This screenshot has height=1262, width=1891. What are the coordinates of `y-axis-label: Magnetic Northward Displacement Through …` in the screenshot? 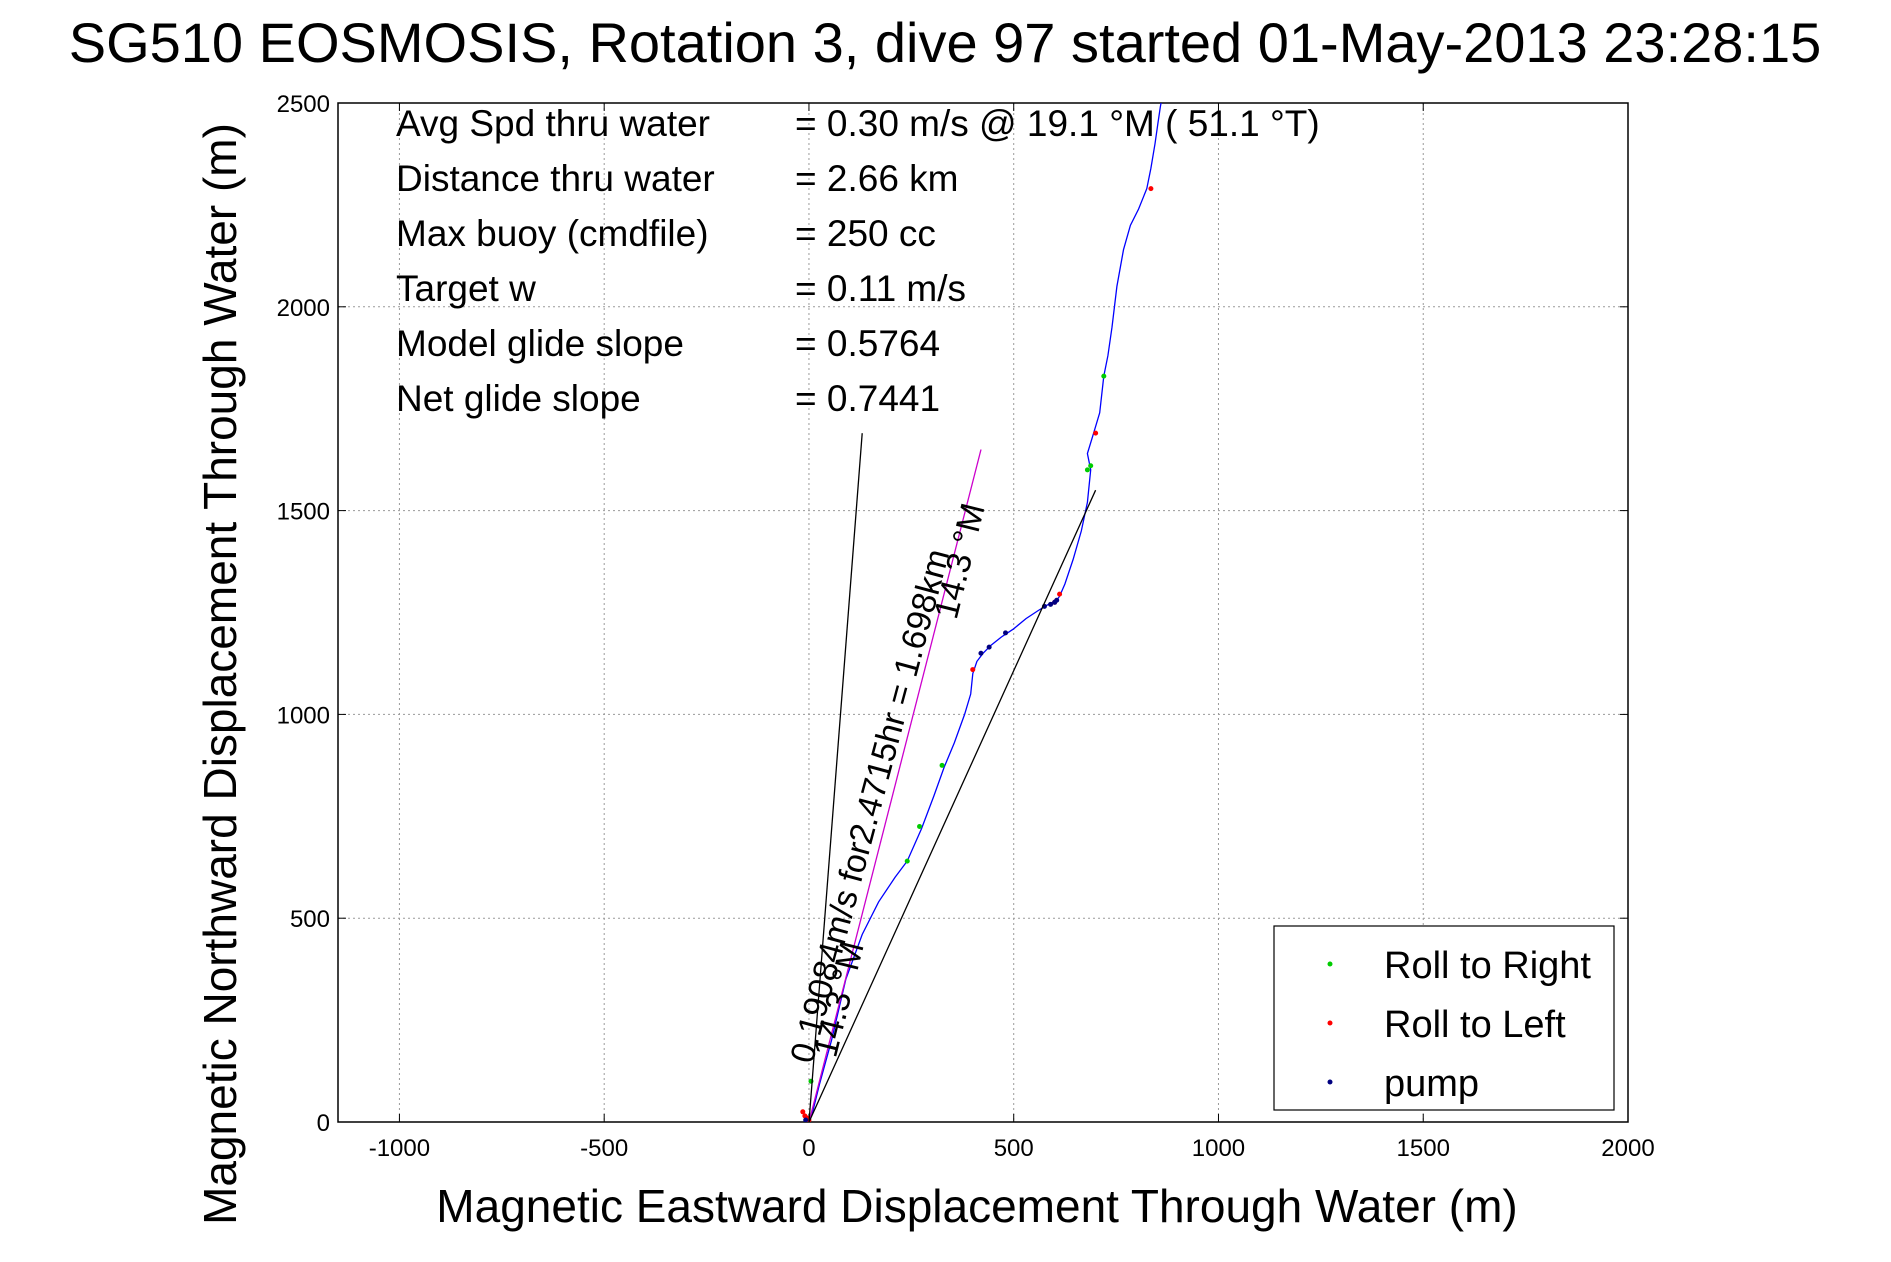 It's located at (220, 674).